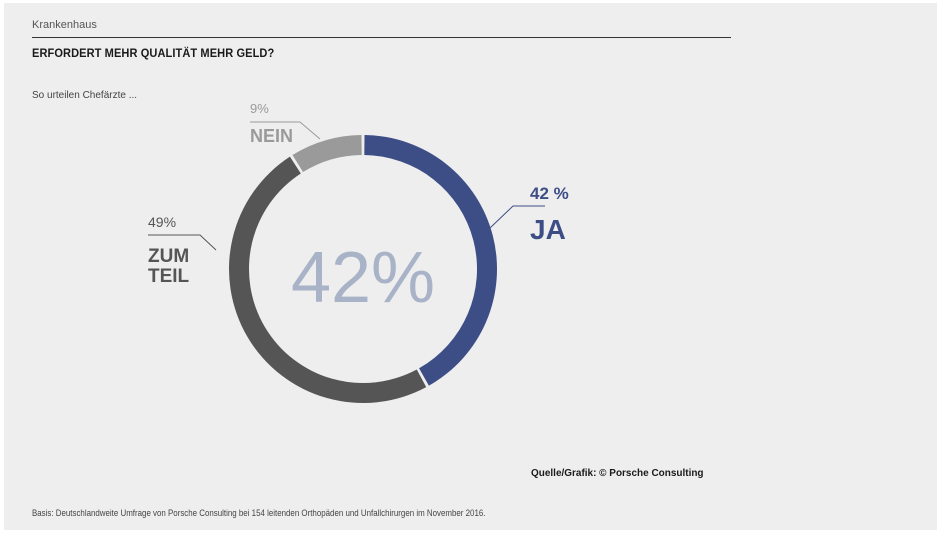 The height and width of the screenshot is (533, 939). I want to click on nein-leader-line, so click(285, 130).